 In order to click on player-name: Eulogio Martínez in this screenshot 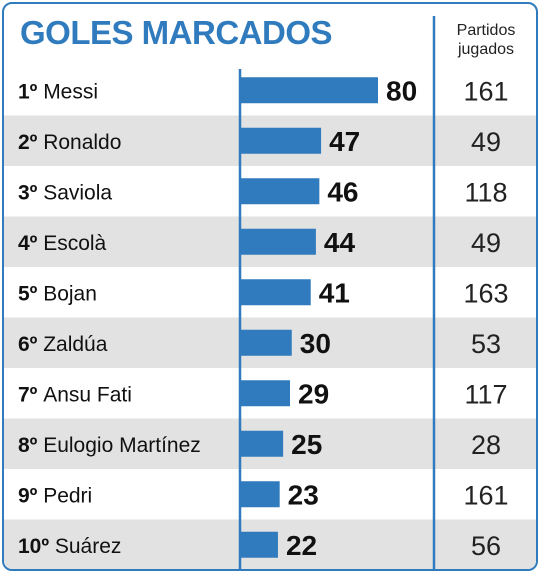, I will do `click(122, 445)`.